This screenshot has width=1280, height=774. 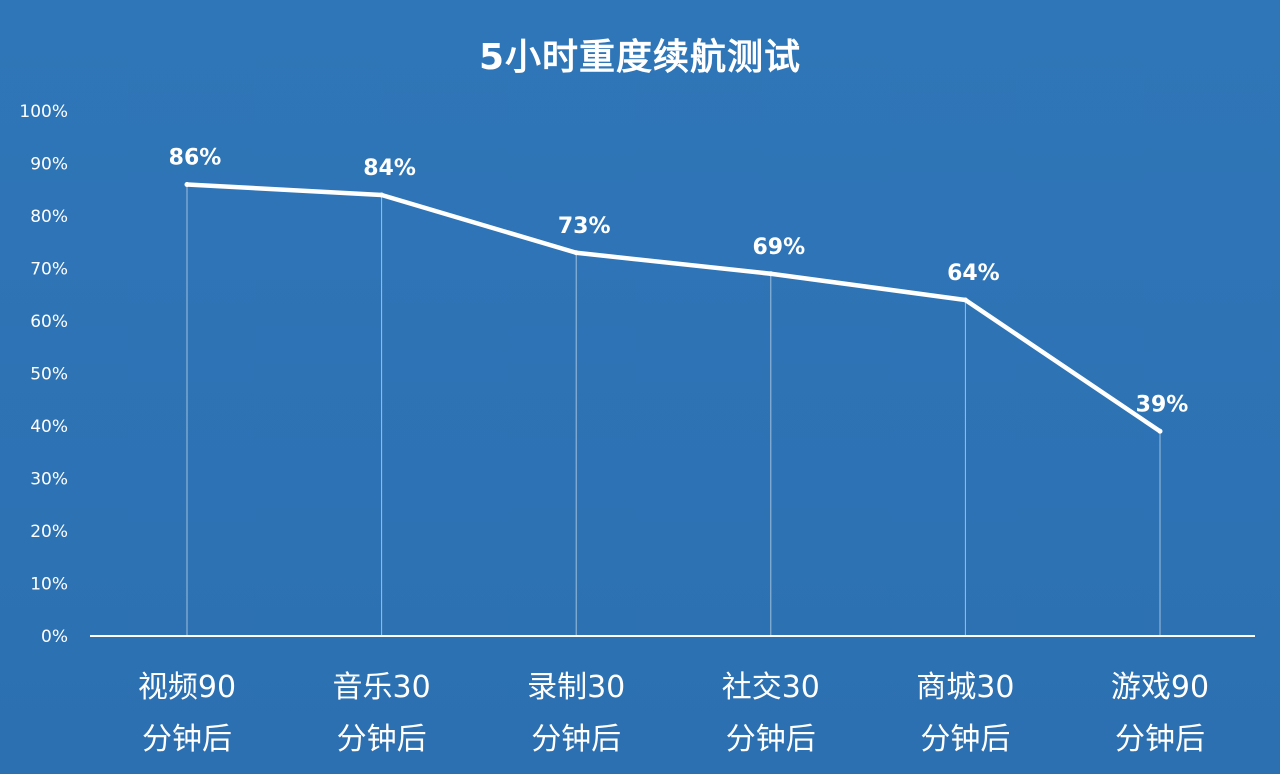 I want to click on data-label: 86%, so click(x=195, y=158).